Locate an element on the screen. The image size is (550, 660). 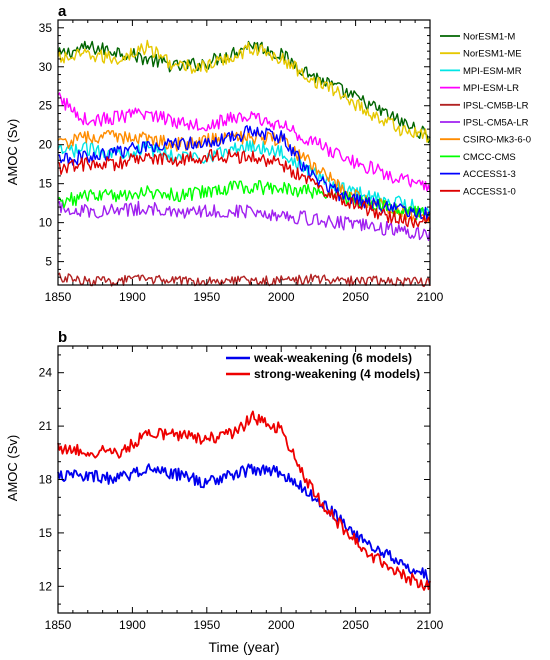
panel-b-xlabel: Time (year) is located at coordinates (243, 647).